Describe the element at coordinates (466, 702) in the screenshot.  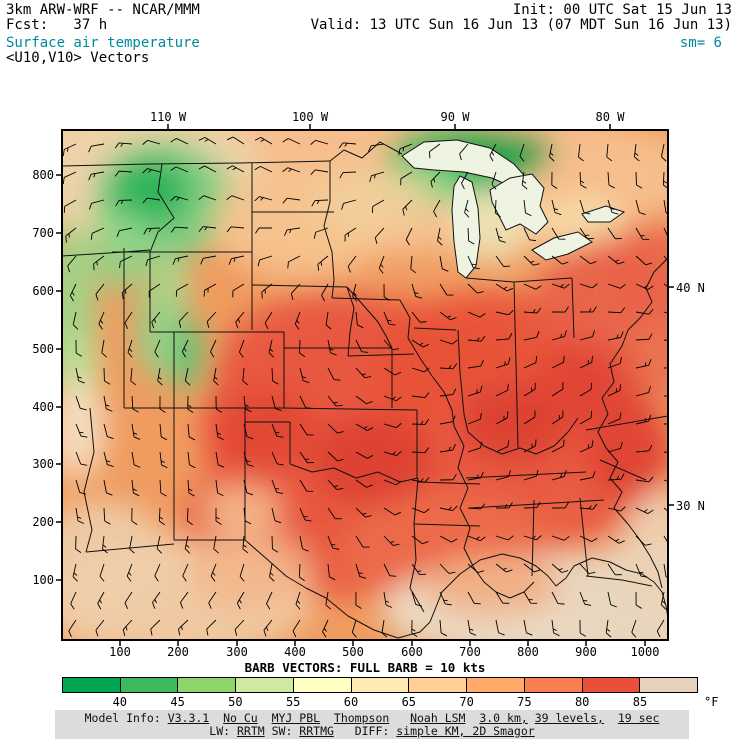
I see `colorbar-tick-label: 70` at that location.